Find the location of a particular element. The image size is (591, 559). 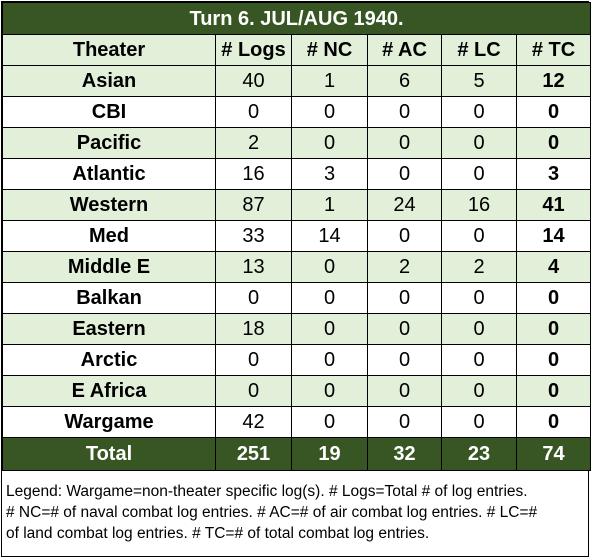

cell-ac: 6 is located at coordinates (404, 81).